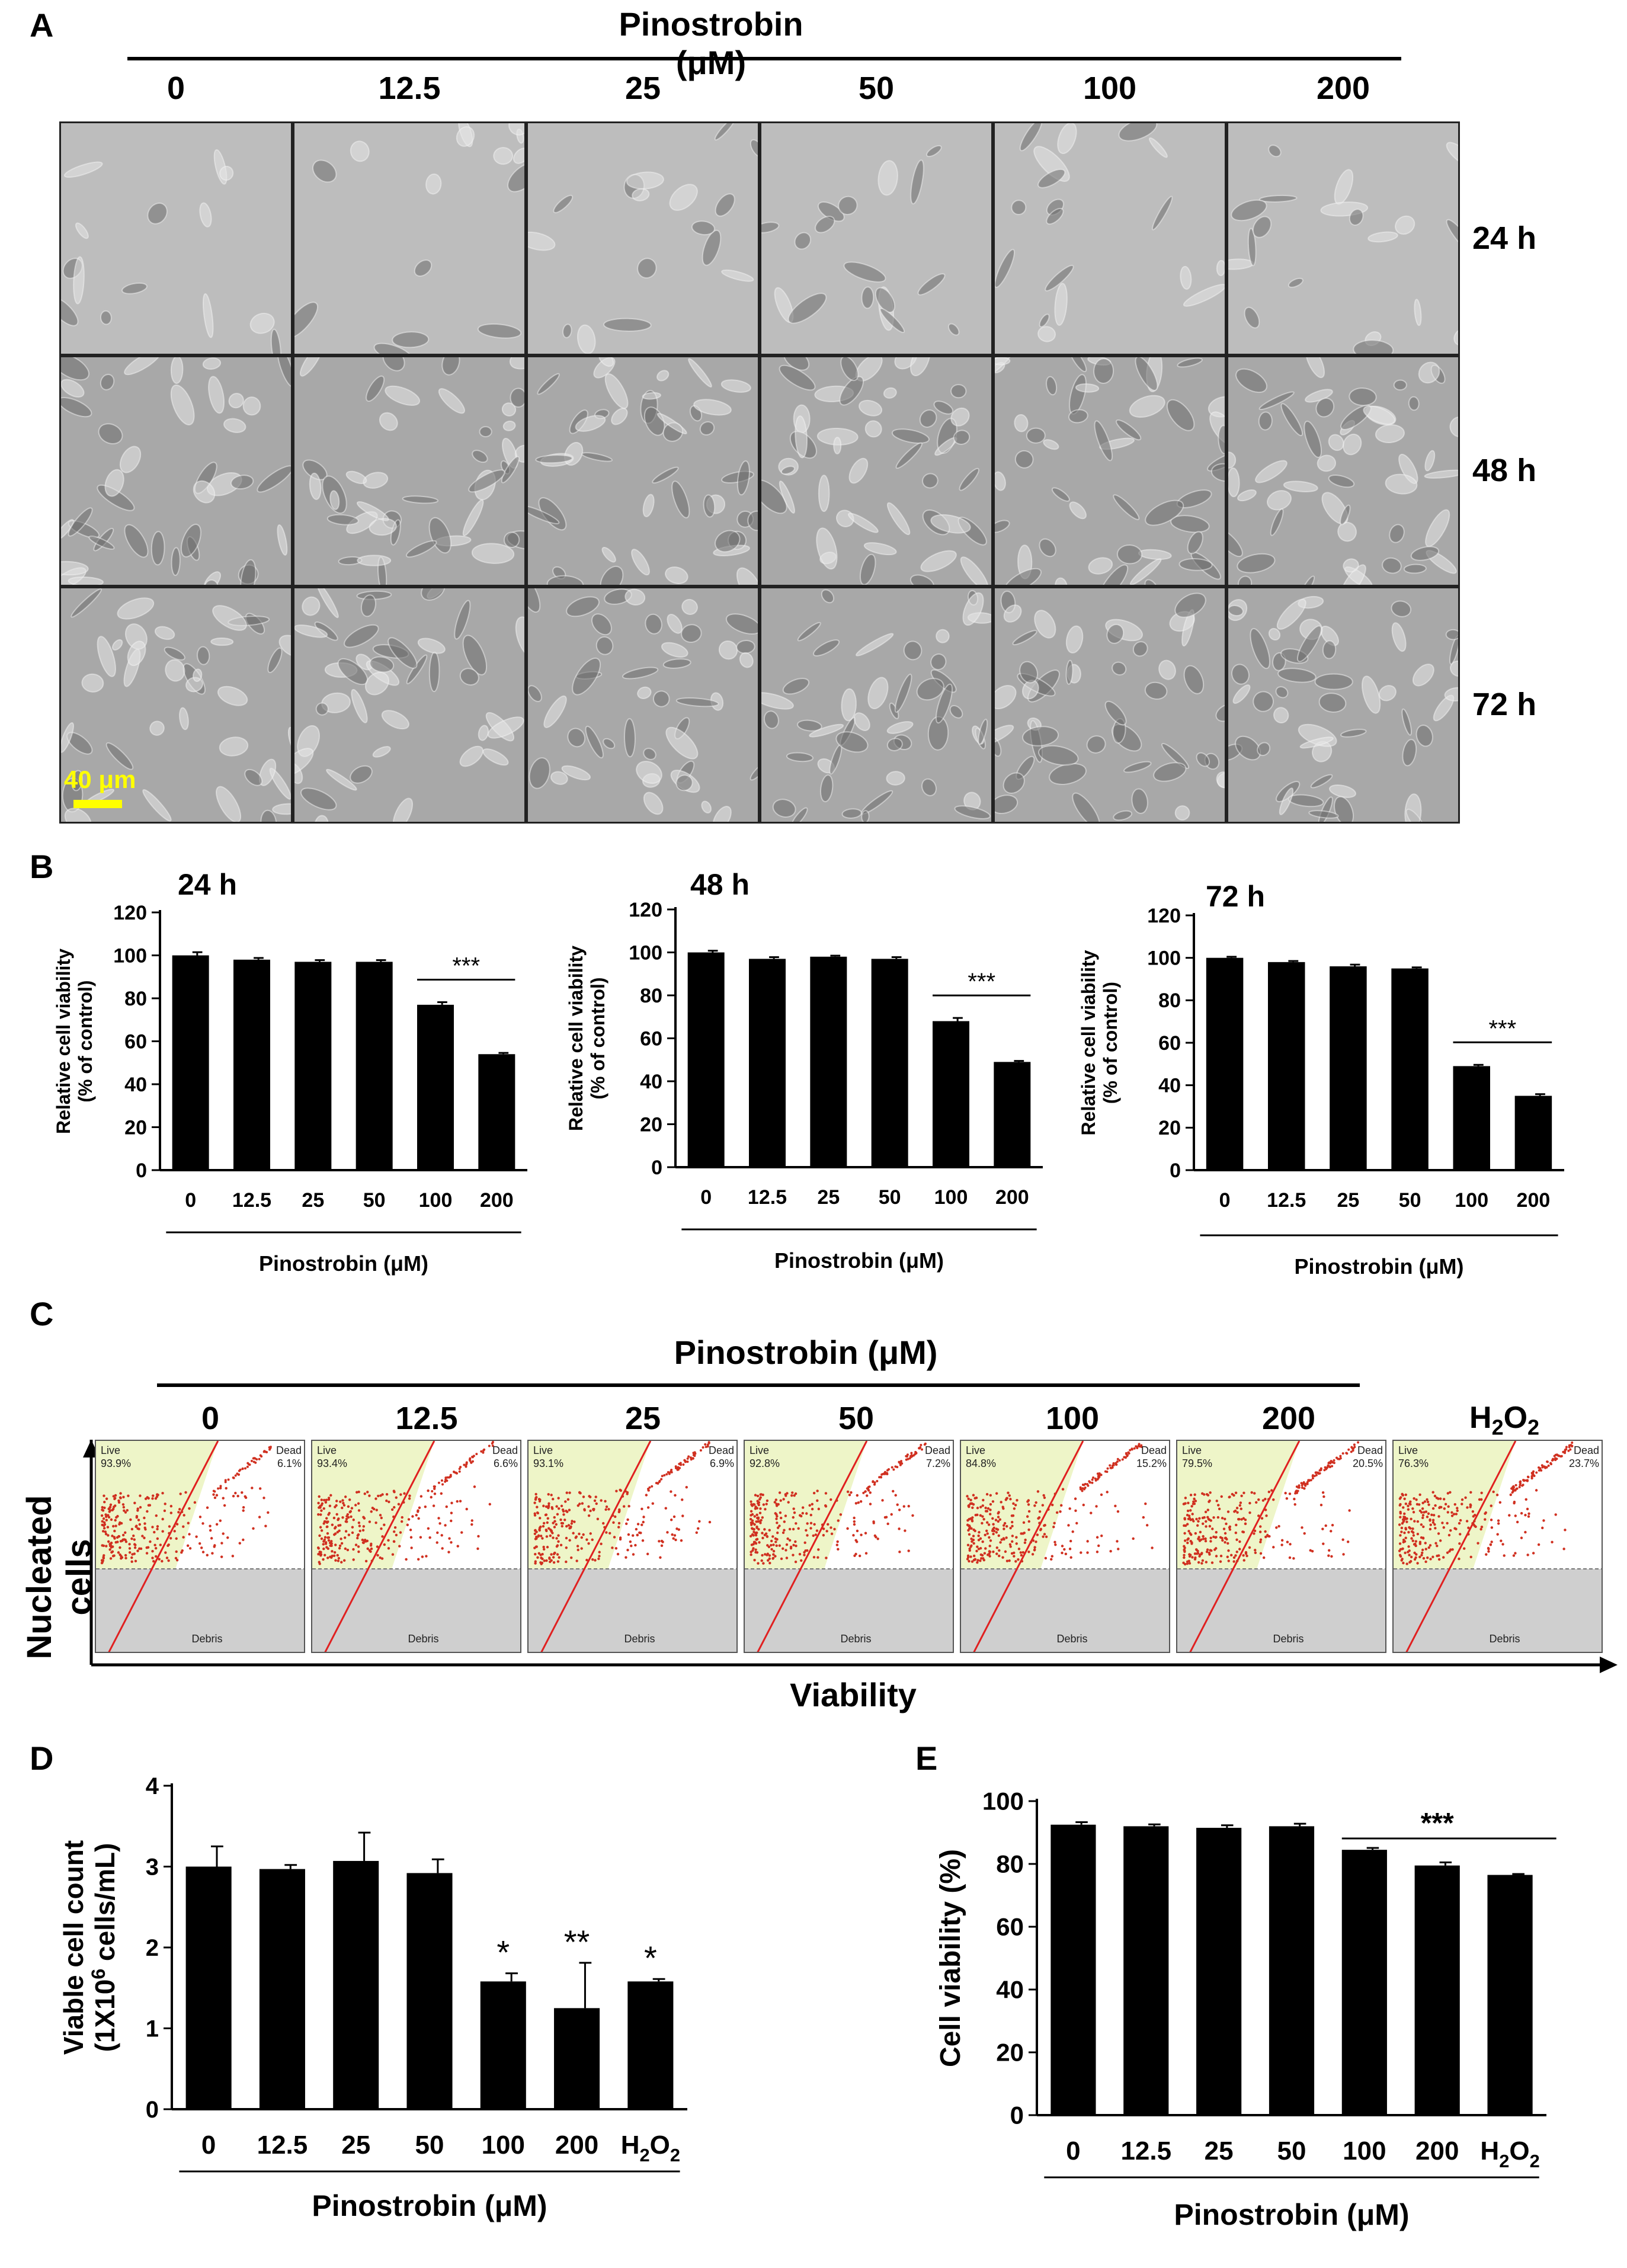 This screenshot has height=2268, width=1627. Describe the element at coordinates (860, 241) in the screenshot. I see `micrograph-texture` at that location.